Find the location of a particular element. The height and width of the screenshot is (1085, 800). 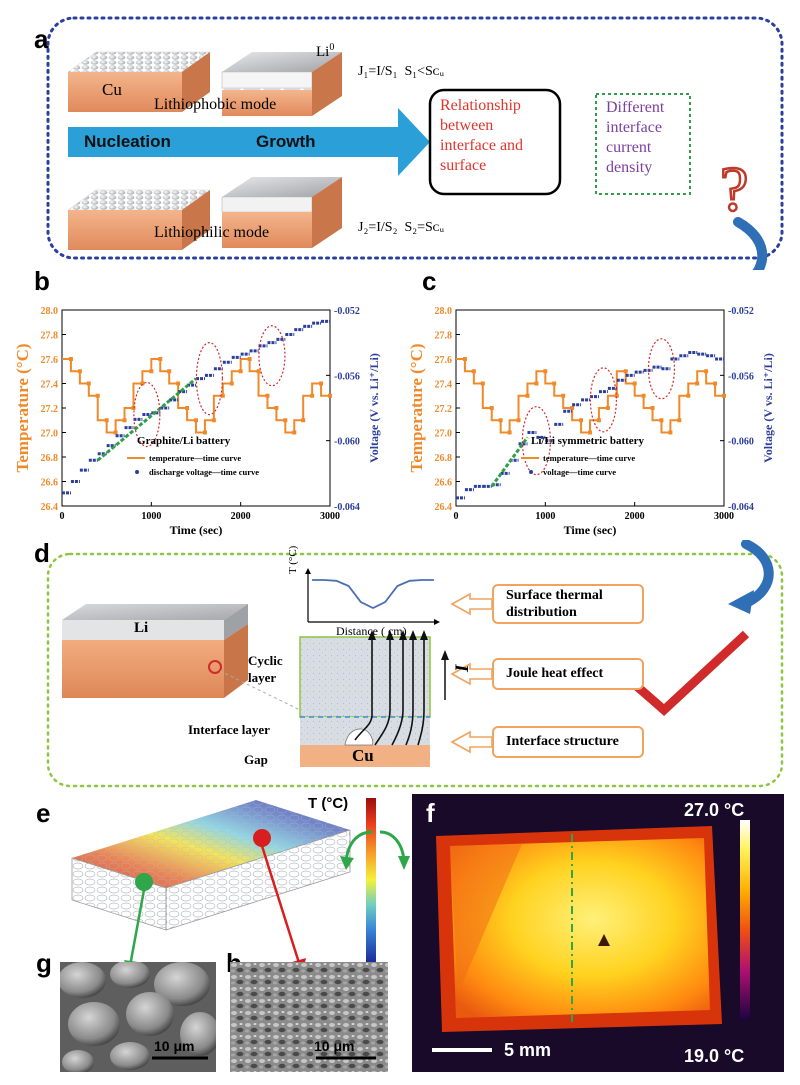

red-point-icon is located at coordinates (262, 838).